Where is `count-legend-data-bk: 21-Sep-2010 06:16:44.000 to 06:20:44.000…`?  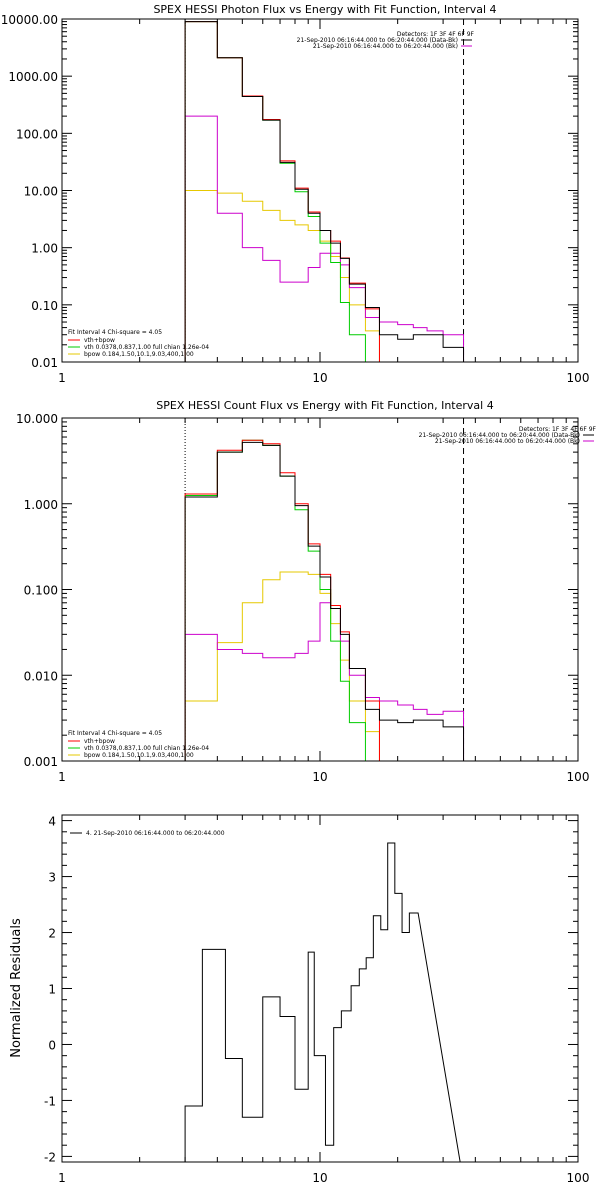
count-legend-data-bk: 21-Sep-2010 06:16:44.000 to 06:20:44.000… is located at coordinates (499, 435).